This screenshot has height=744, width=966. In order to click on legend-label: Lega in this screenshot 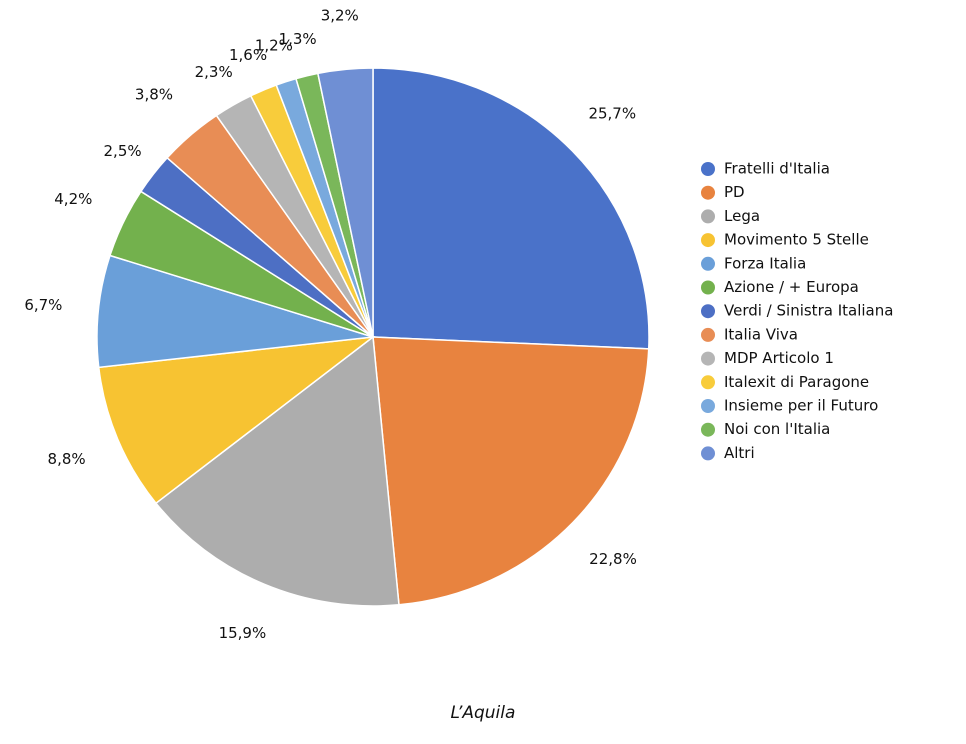, I will do `click(742, 216)`.